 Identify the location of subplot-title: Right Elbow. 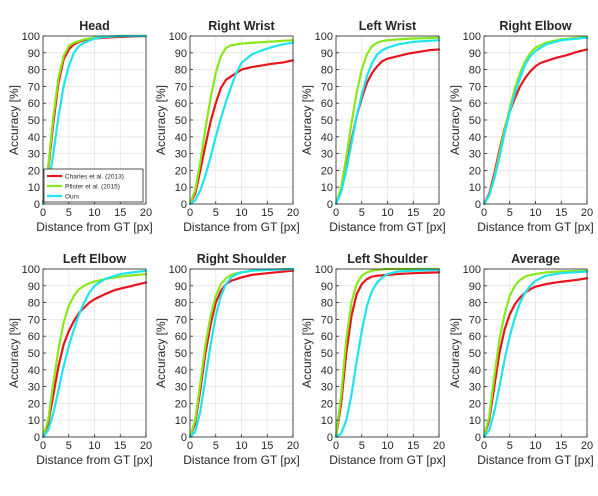
(535, 26).